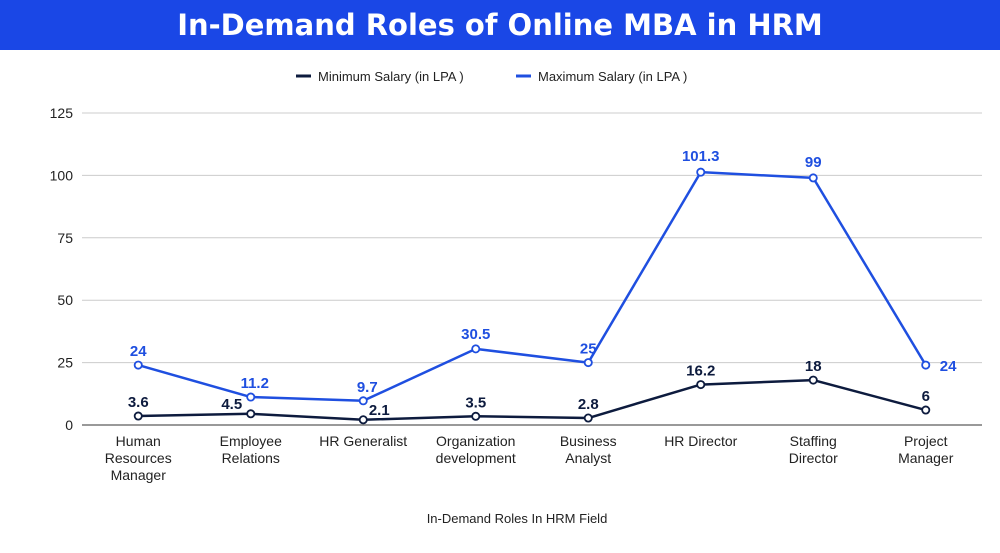 The width and height of the screenshot is (1000, 553). I want to click on title-banner, so click(500, 25).